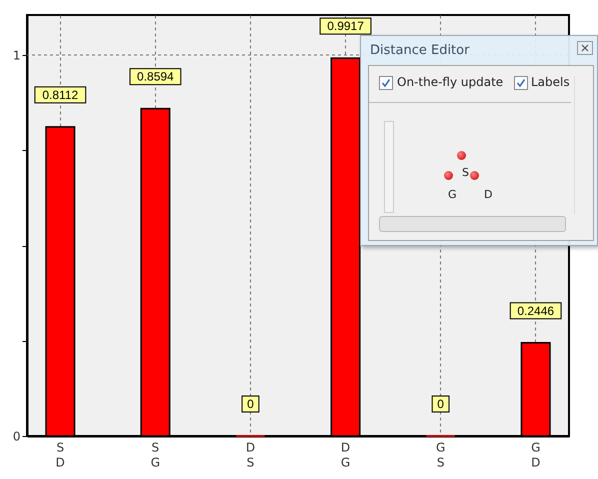 Image resolution: width=598 pixels, height=479 pixels. Describe the element at coordinates (420, 50) in the screenshot. I see `annotation: Distance Editor` at that location.